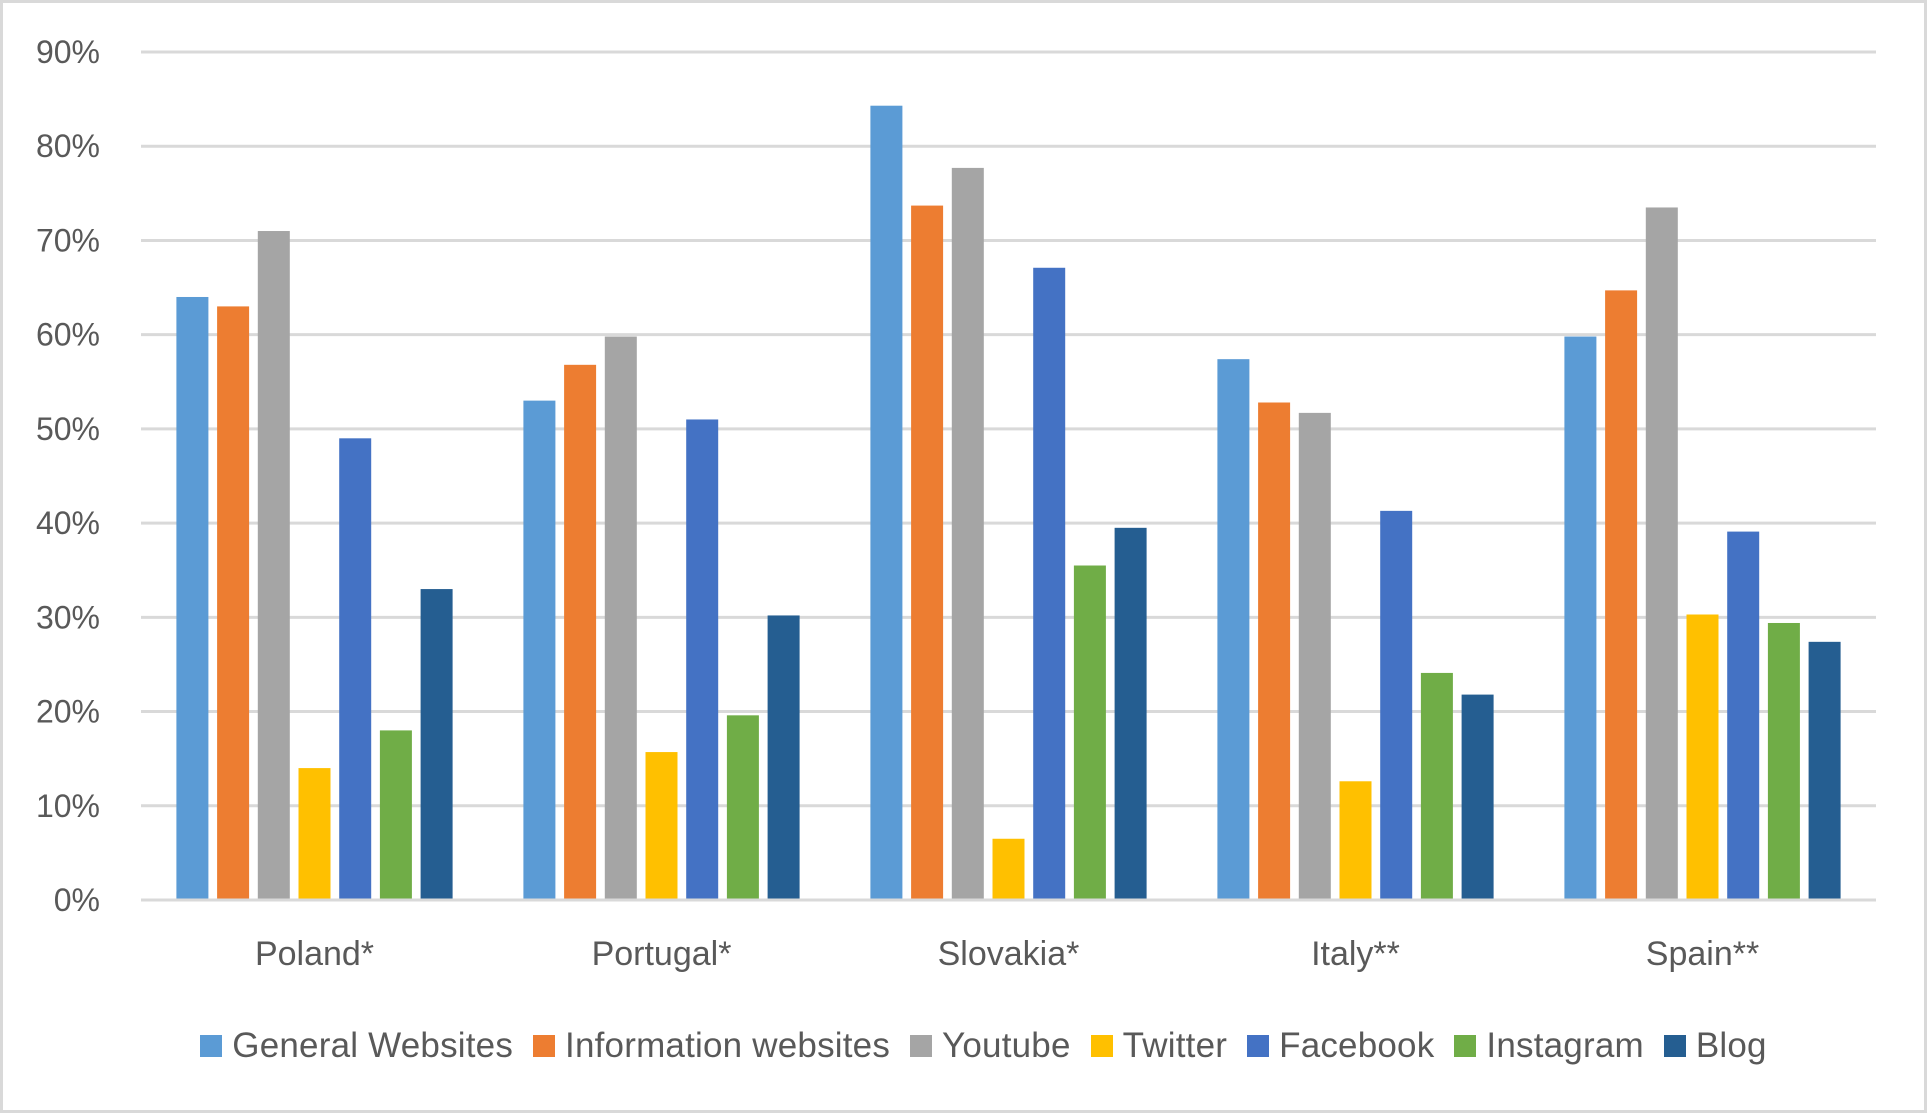 The width and height of the screenshot is (1927, 1113). What do you see at coordinates (1396, 705) in the screenshot?
I see `bar-facebook-italy` at bounding box center [1396, 705].